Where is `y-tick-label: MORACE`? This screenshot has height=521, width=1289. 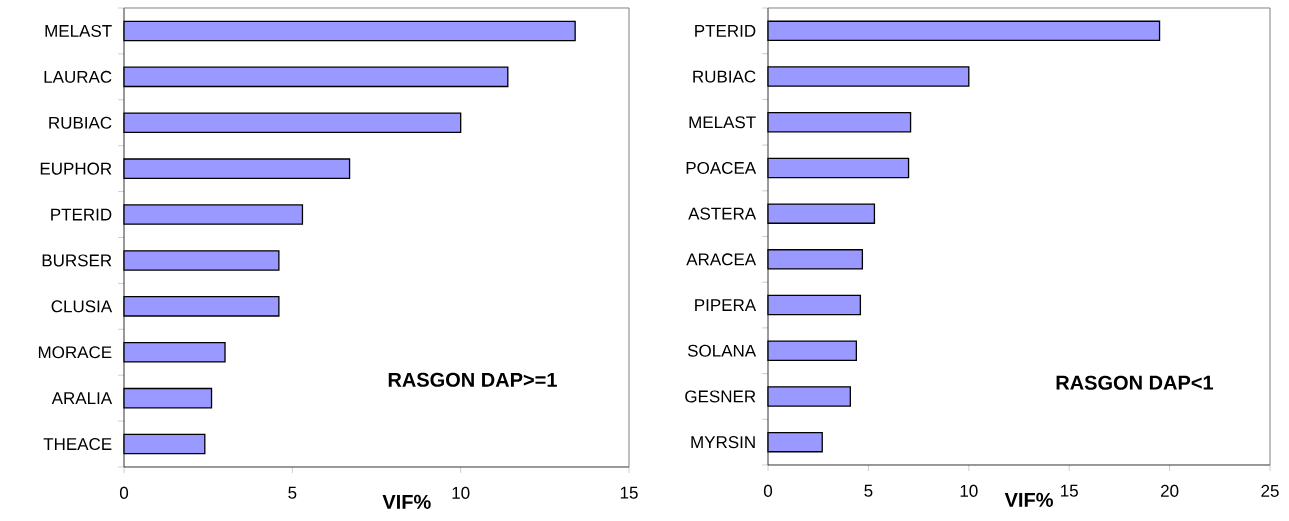
y-tick-label: MORACE is located at coordinates (75, 352).